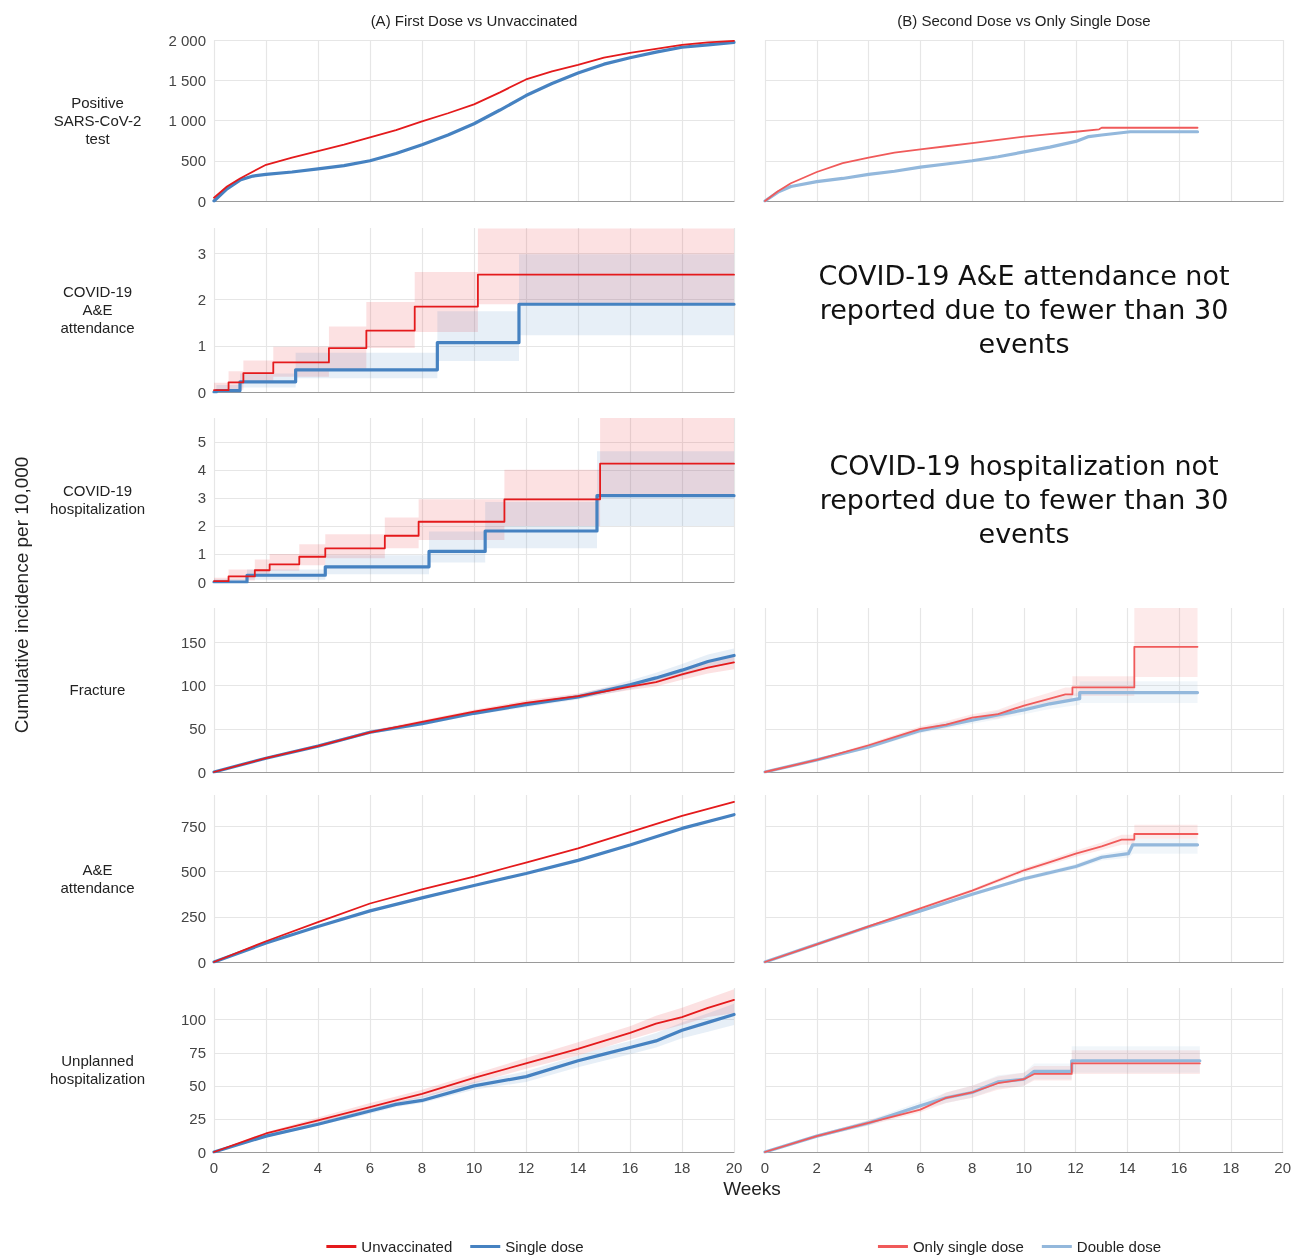 The width and height of the screenshot is (1294, 1259). I want to click on y-axis-title: Positive SARS-CoV-2 test, so click(97, 120).